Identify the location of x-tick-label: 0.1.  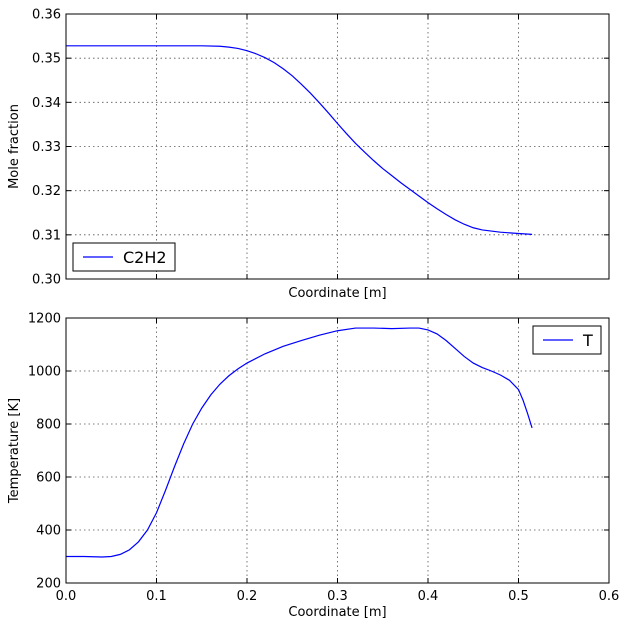
(156, 596).